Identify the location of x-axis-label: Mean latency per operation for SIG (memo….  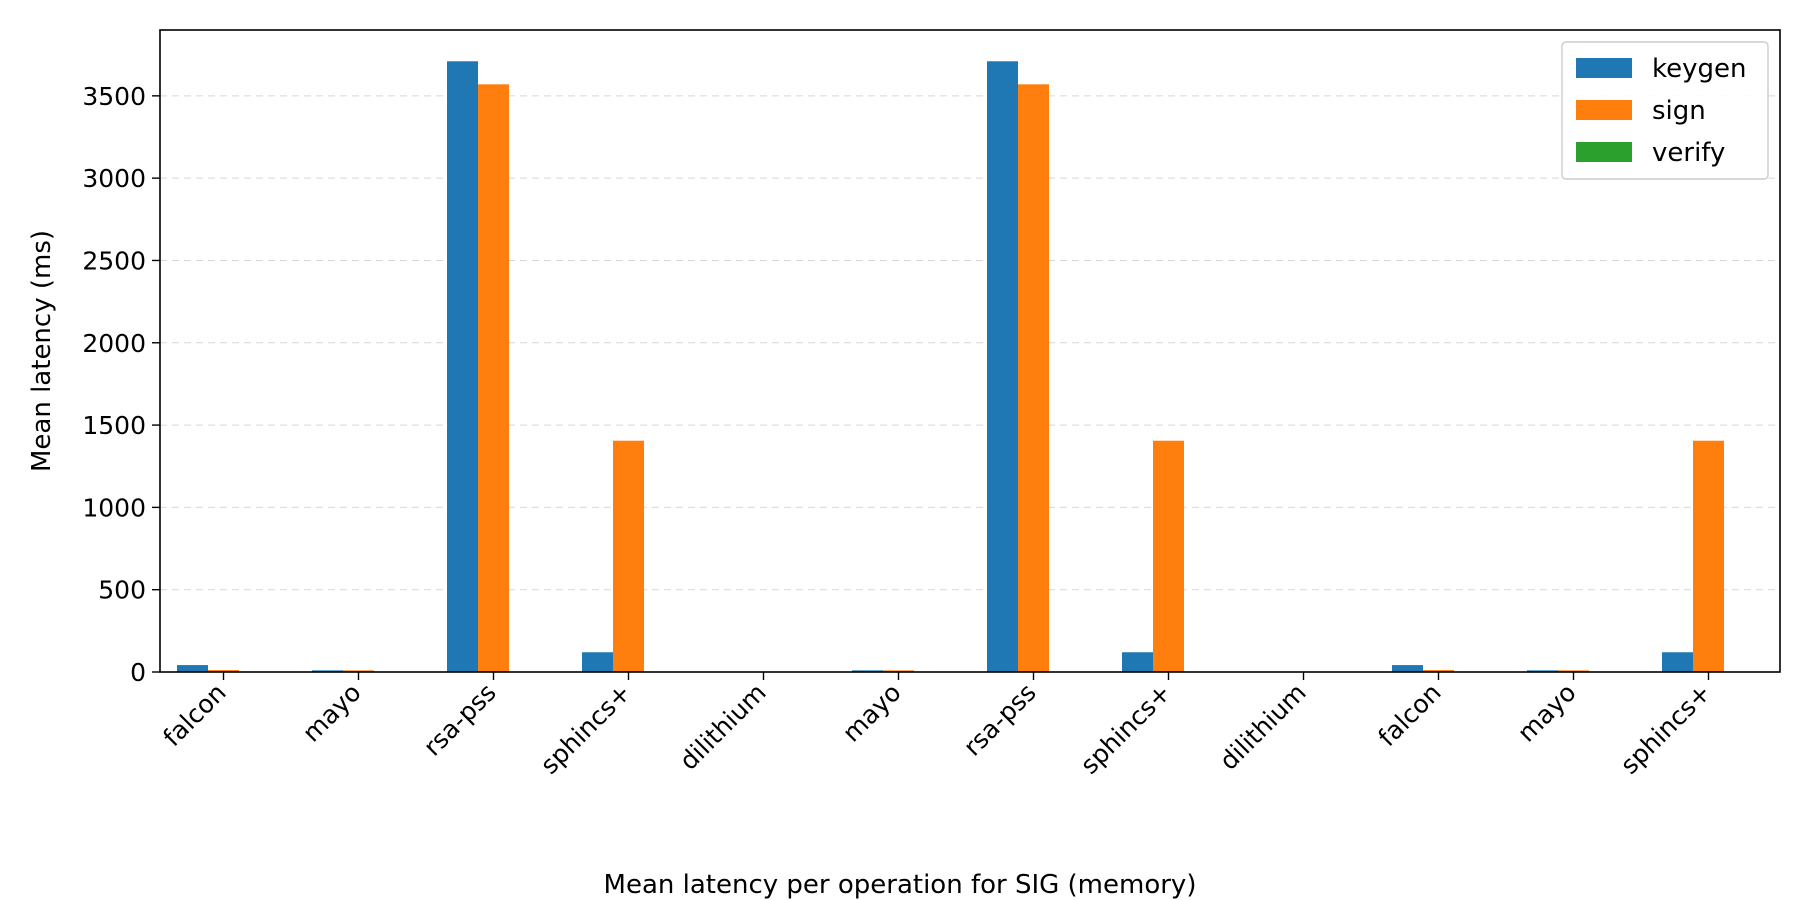
(900, 885).